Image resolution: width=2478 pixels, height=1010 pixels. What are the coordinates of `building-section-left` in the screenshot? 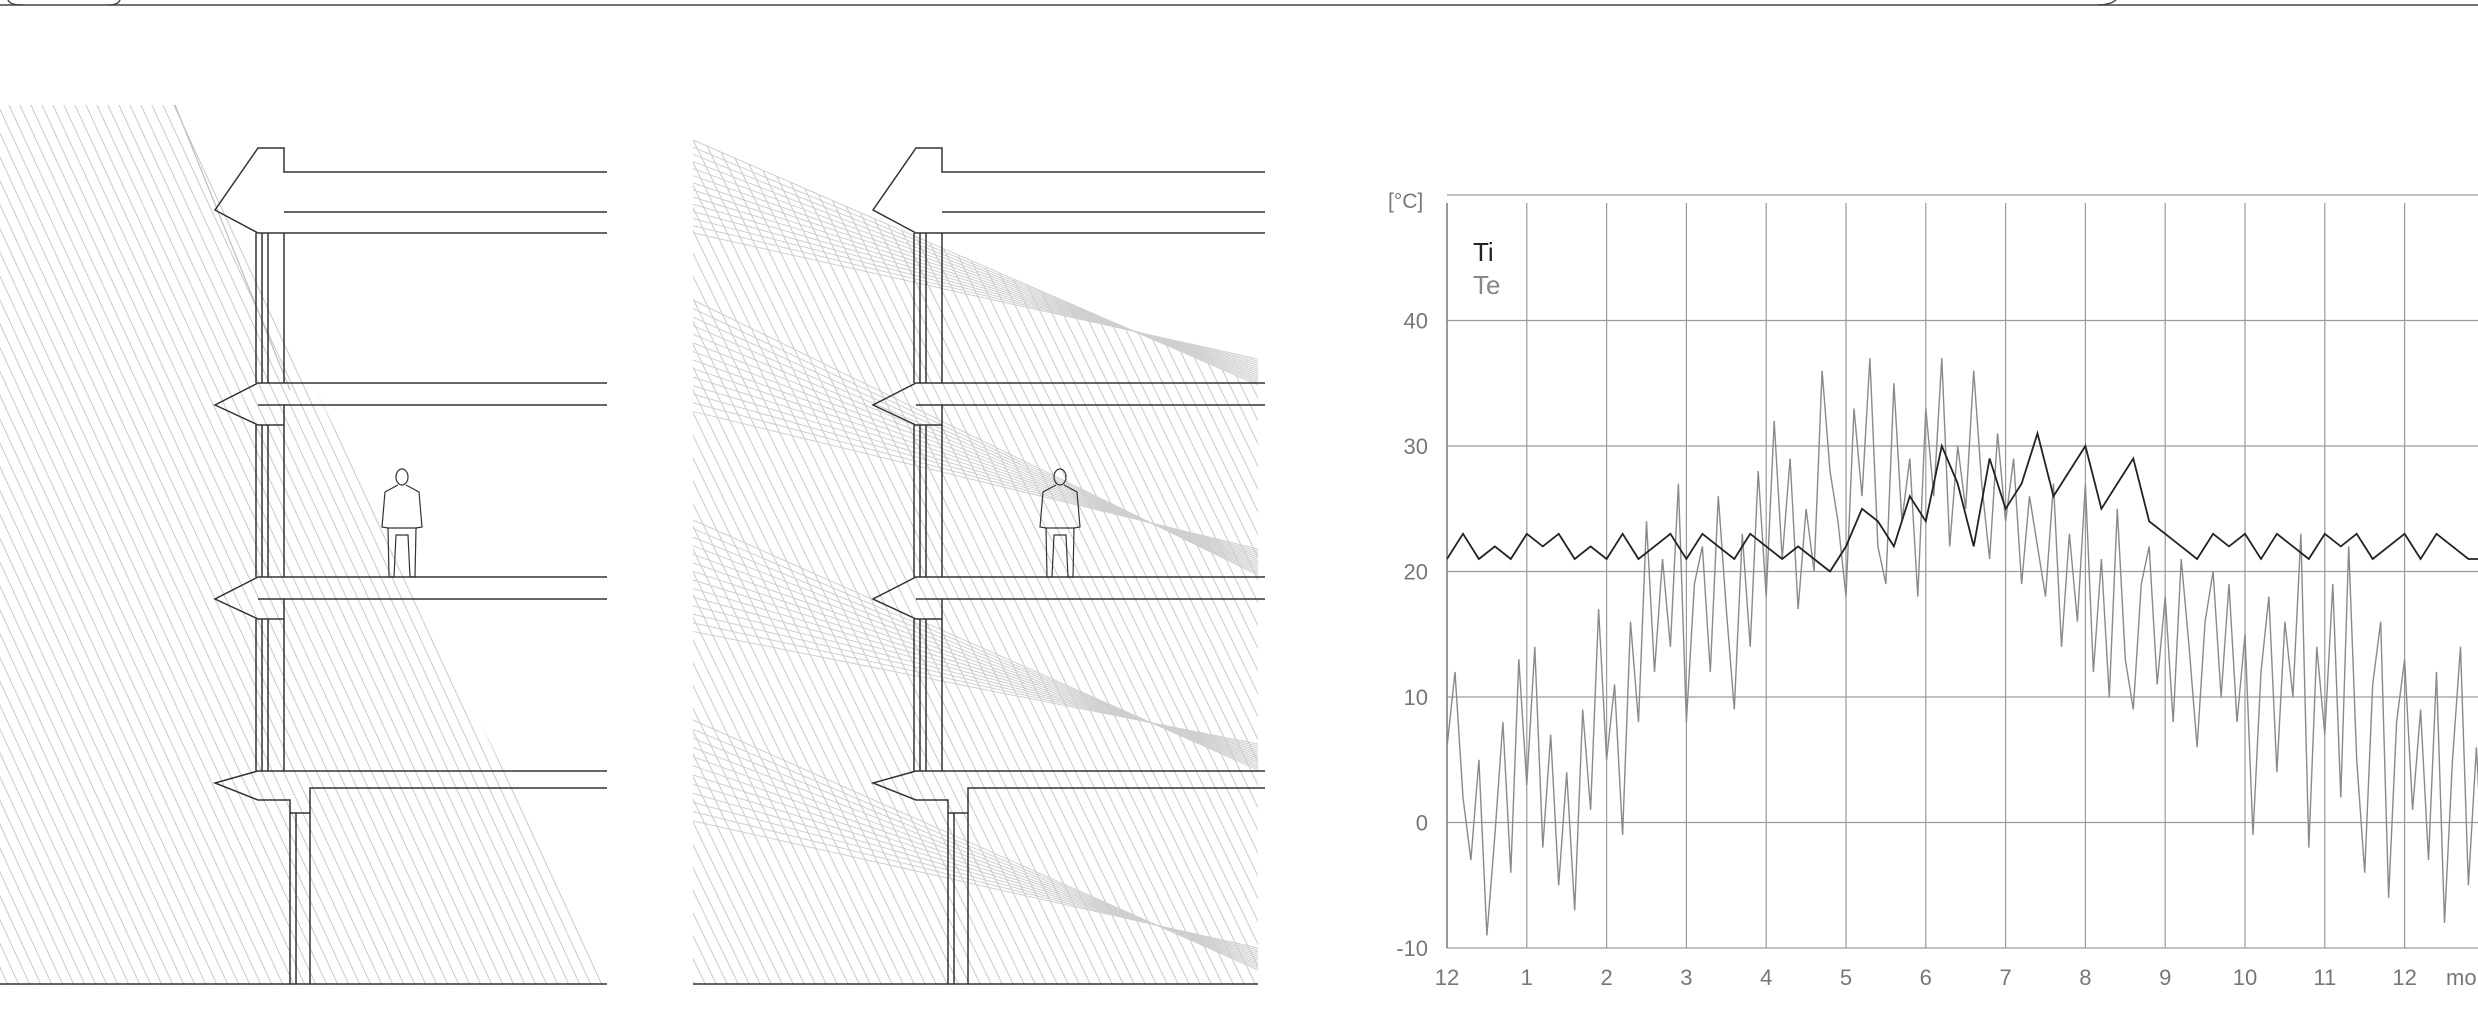 It's located at (409, 565).